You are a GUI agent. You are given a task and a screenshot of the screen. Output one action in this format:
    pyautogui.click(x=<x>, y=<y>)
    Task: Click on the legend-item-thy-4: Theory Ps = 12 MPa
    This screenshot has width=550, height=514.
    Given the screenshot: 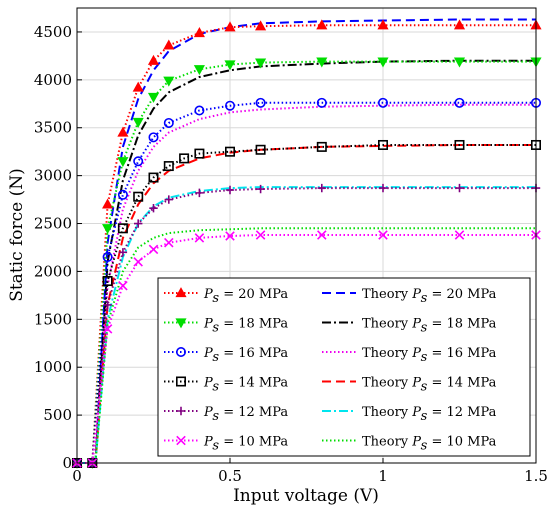 What is the action you would take?
    pyautogui.click(x=409, y=414)
    